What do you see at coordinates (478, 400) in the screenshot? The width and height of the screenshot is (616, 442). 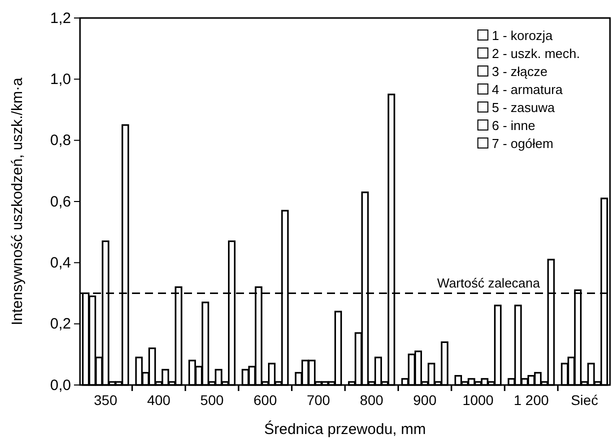 I see `x-tick-label: 1000` at bounding box center [478, 400].